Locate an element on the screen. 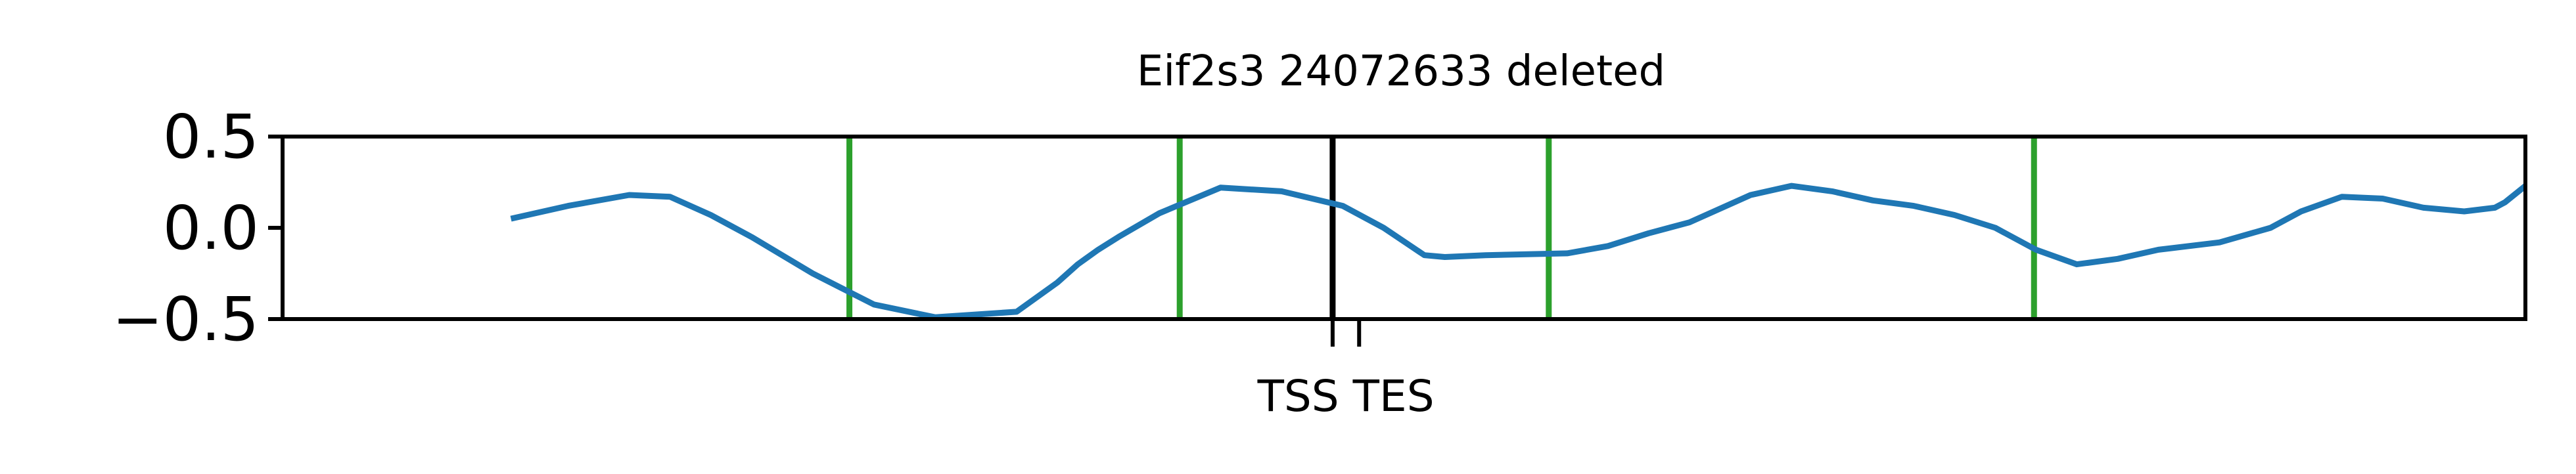  y-tick-label-0: 0.5 is located at coordinates (211, 137).